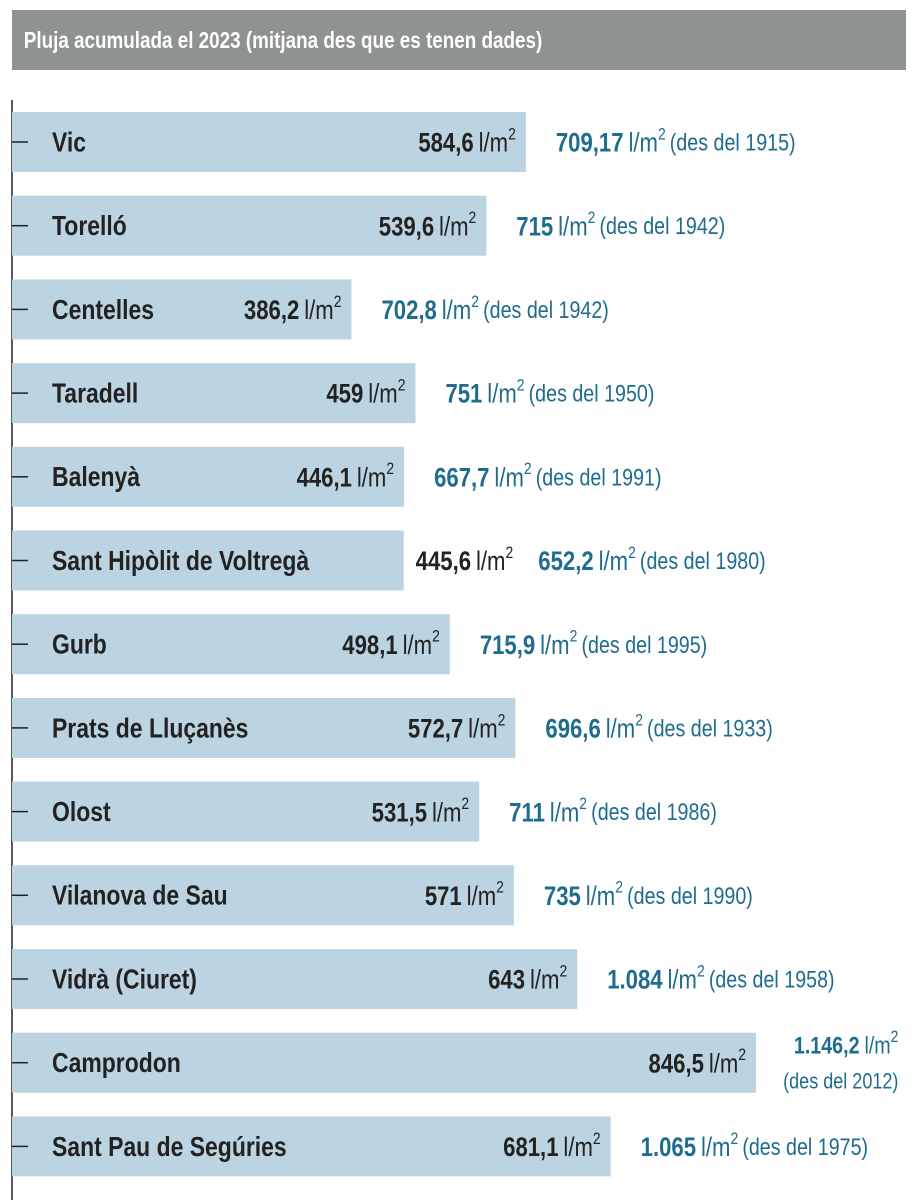  I want to click on title-bar, so click(459, 40).